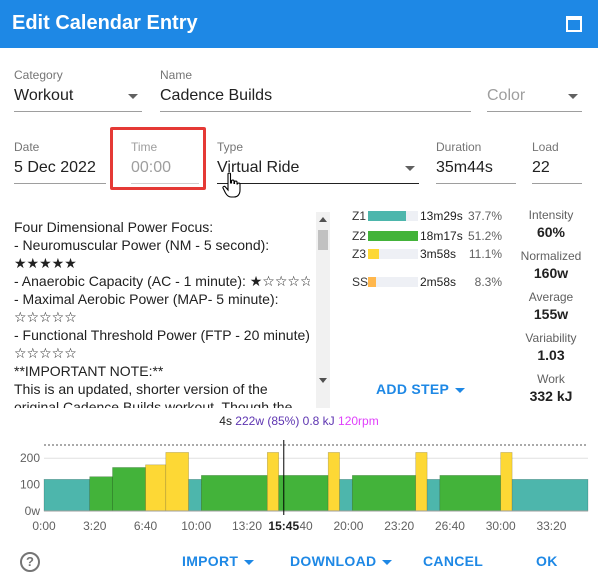  Describe the element at coordinates (551, 314) in the screenshot. I see `stat-value: 155w` at that location.